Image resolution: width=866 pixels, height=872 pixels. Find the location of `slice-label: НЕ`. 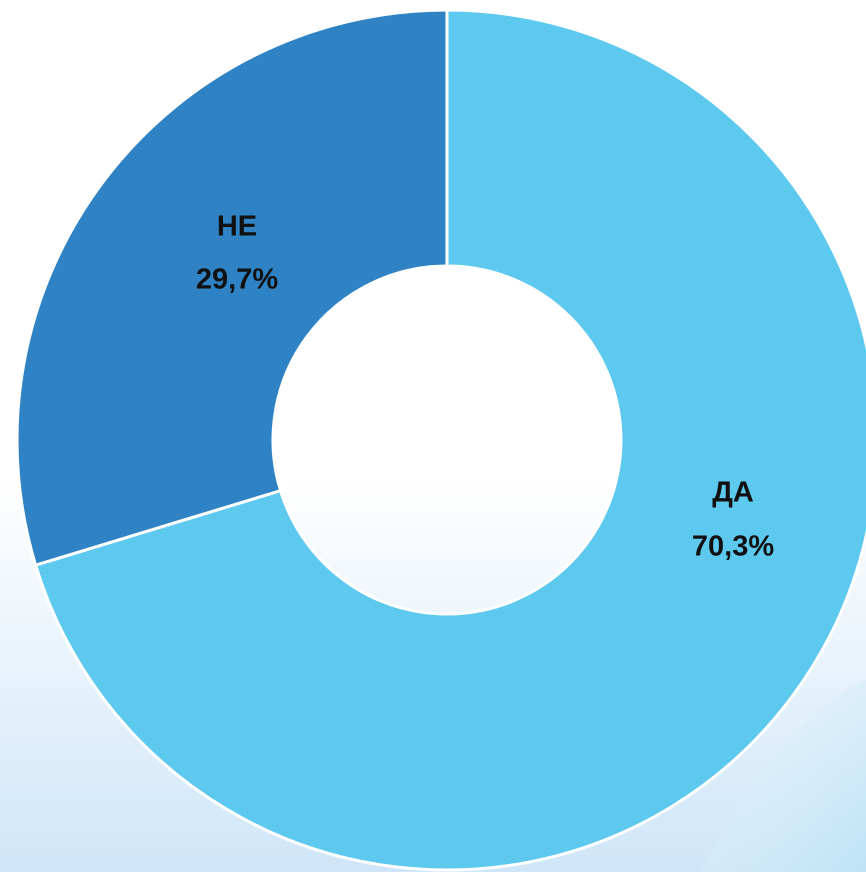

slice-label: НЕ is located at coordinates (237, 227).